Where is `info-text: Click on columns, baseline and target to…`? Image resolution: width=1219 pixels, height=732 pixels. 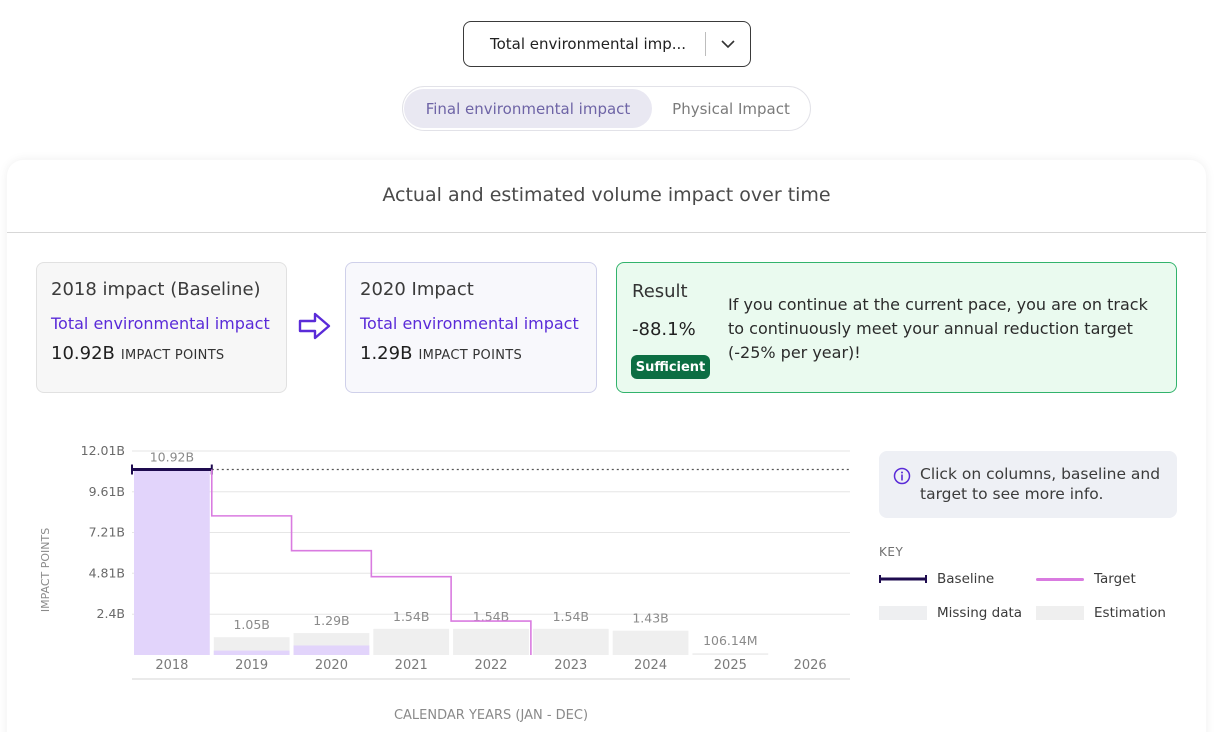 info-text: Click on columns, baseline and target to… is located at coordinates (1040, 484).